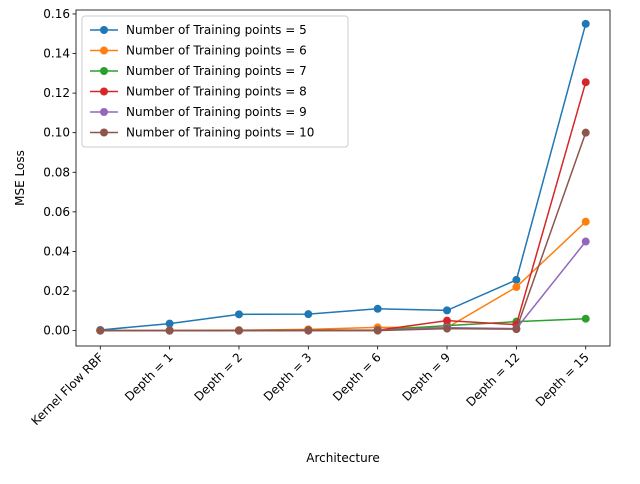 This screenshot has height=484, width=640. What do you see at coordinates (216, 112) in the screenshot?
I see `legend-label: Number of Training points = 9` at bounding box center [216, 112].